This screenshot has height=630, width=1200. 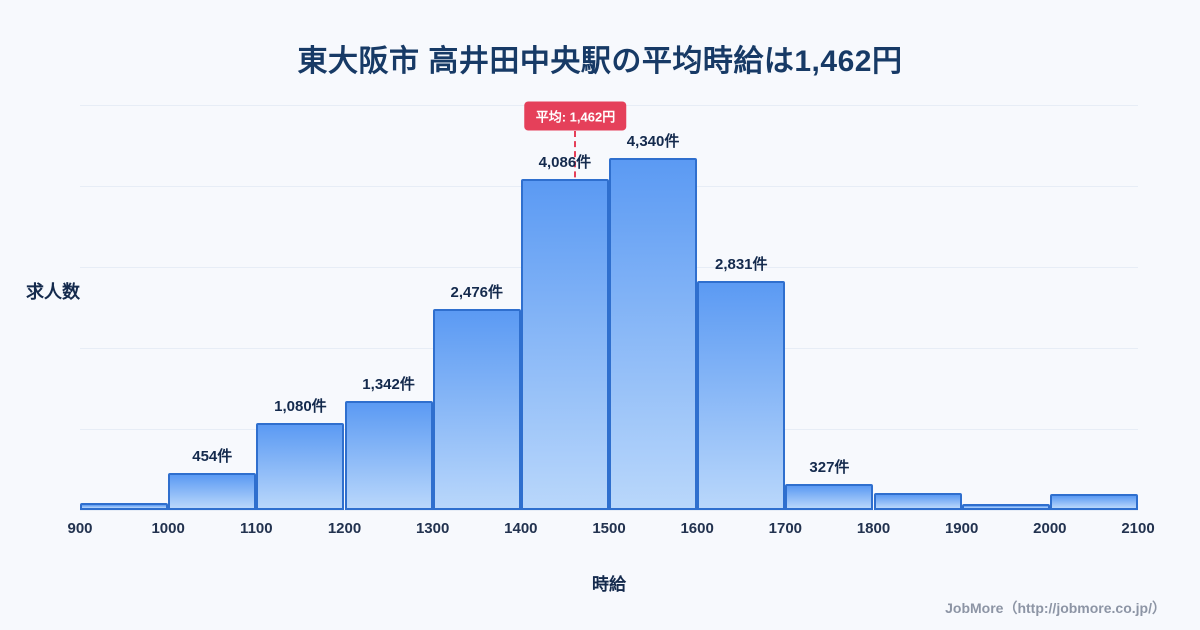 I want to click on x-tick-label: 1900, so click(x=961, y=528).